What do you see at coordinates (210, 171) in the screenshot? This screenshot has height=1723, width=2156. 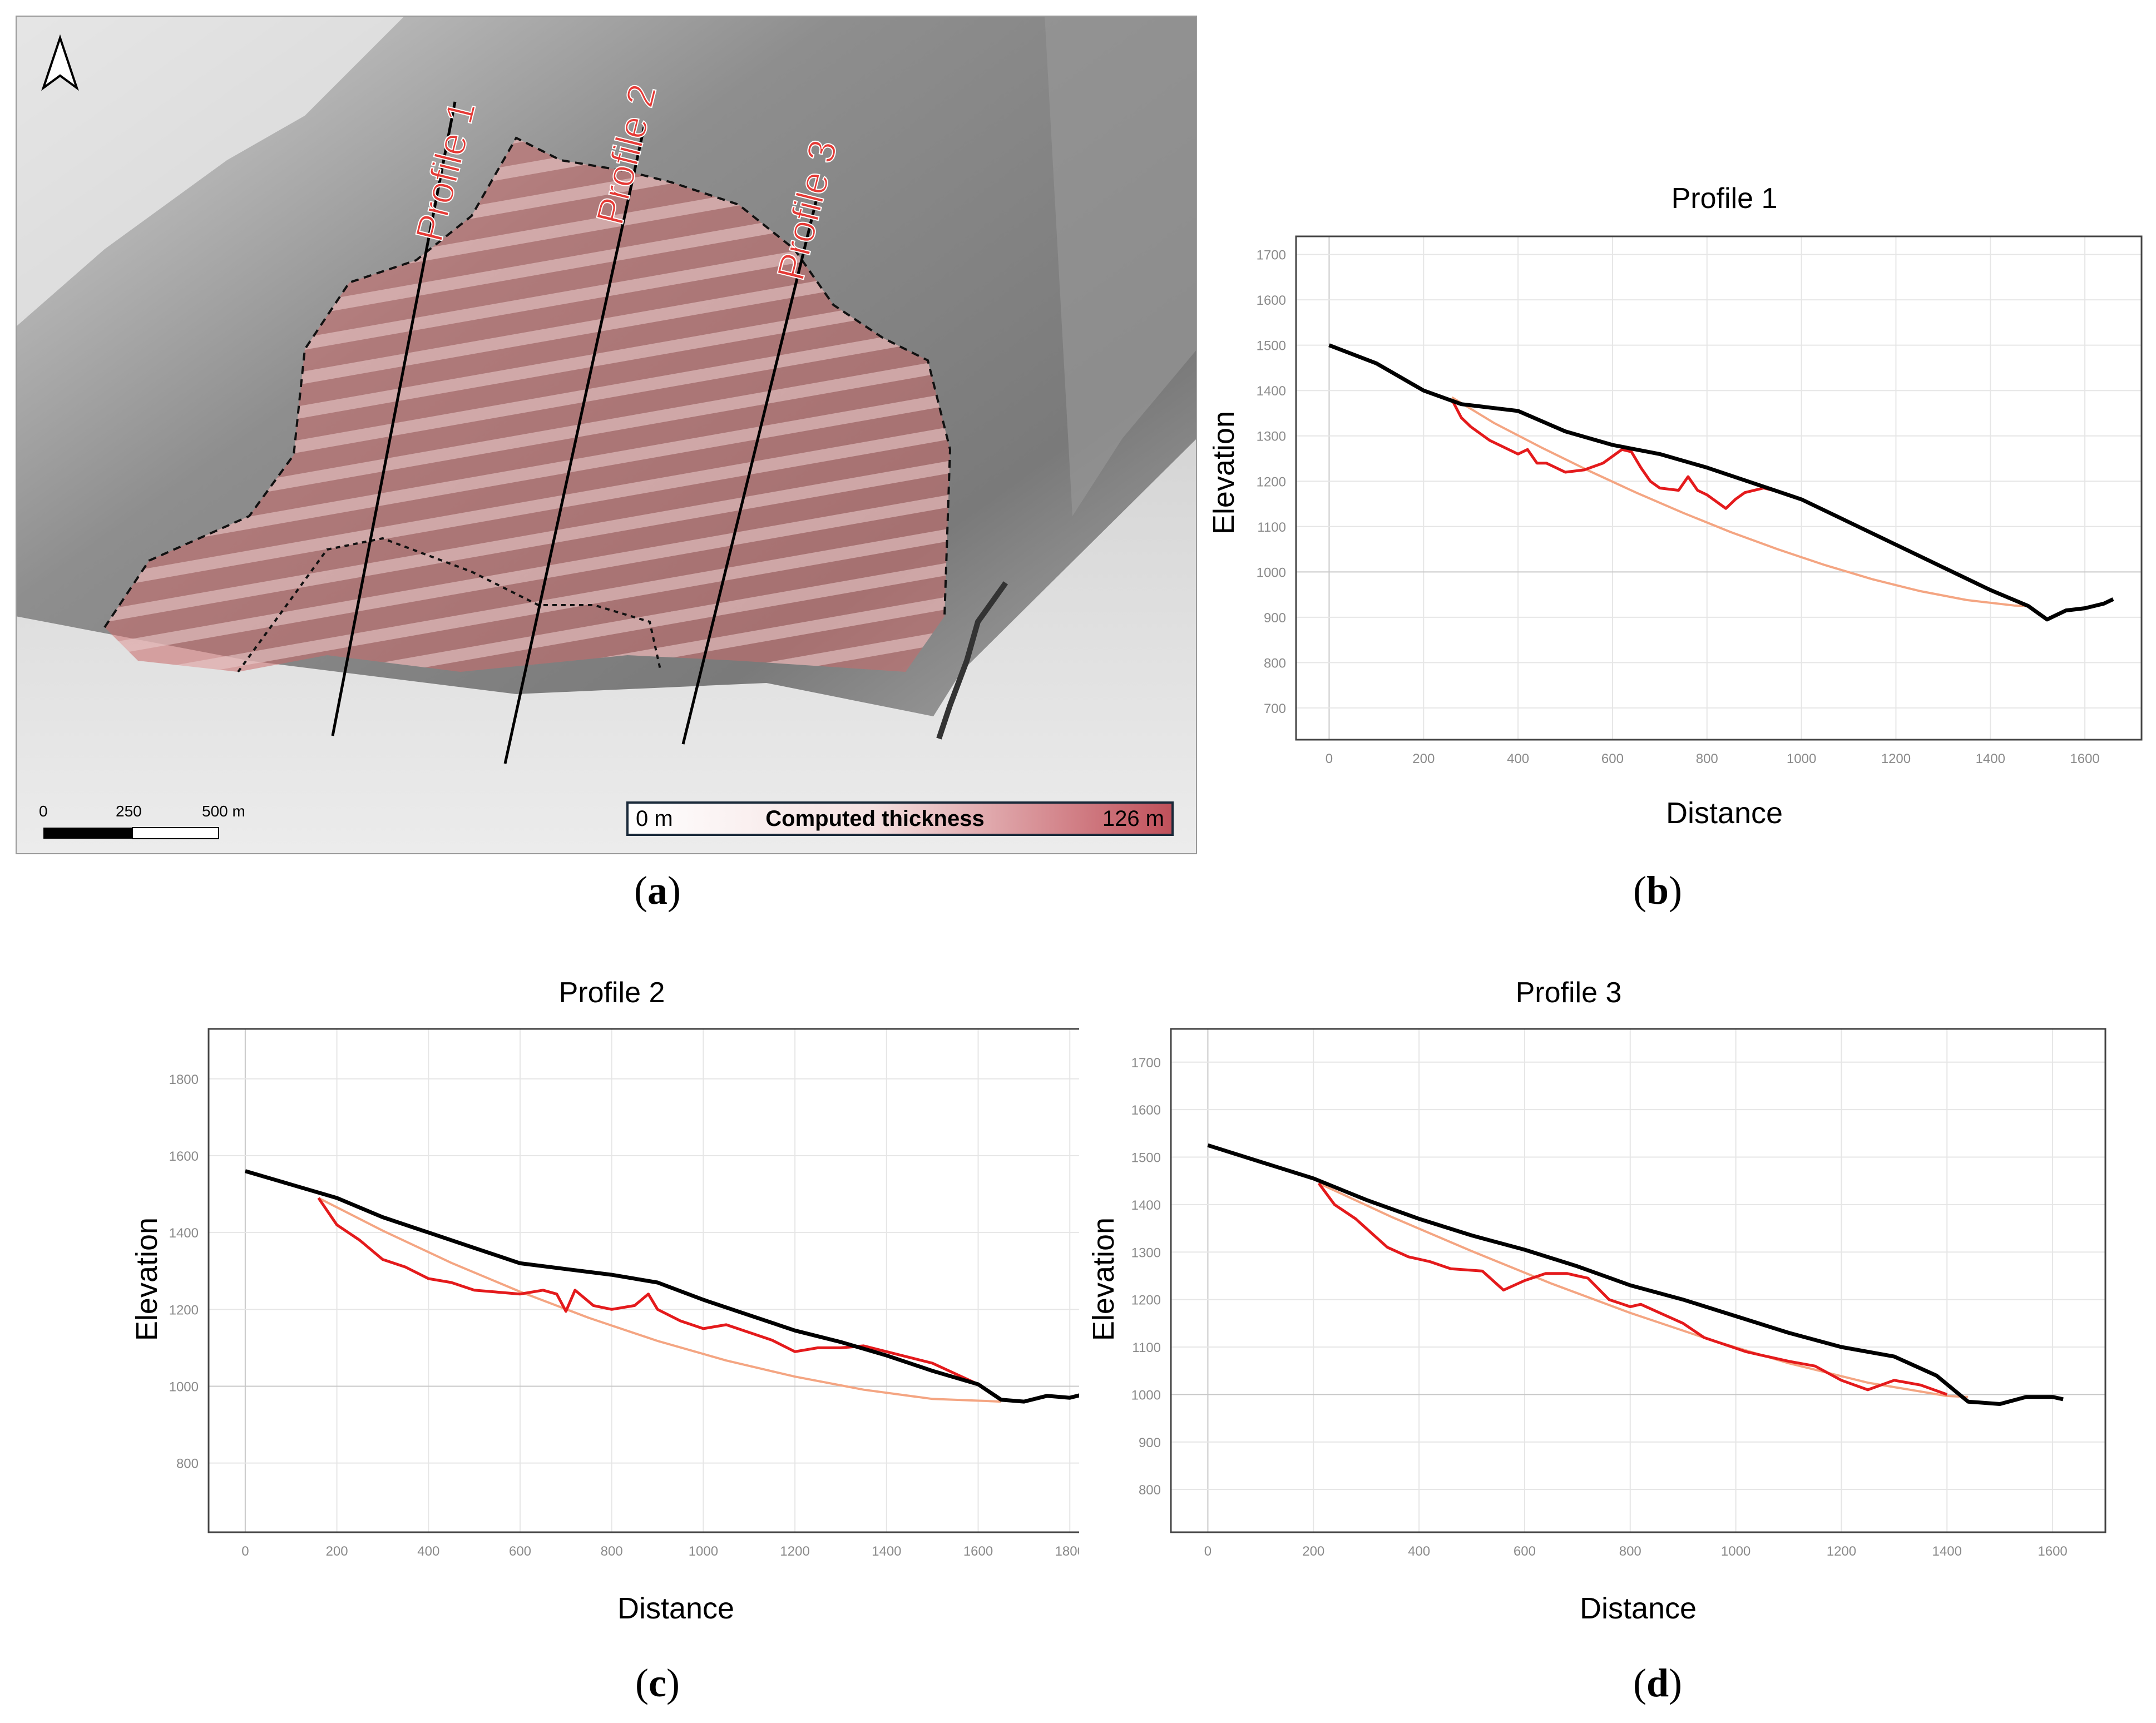 I see `upper-slope-light` at bounding box center [210, 171].